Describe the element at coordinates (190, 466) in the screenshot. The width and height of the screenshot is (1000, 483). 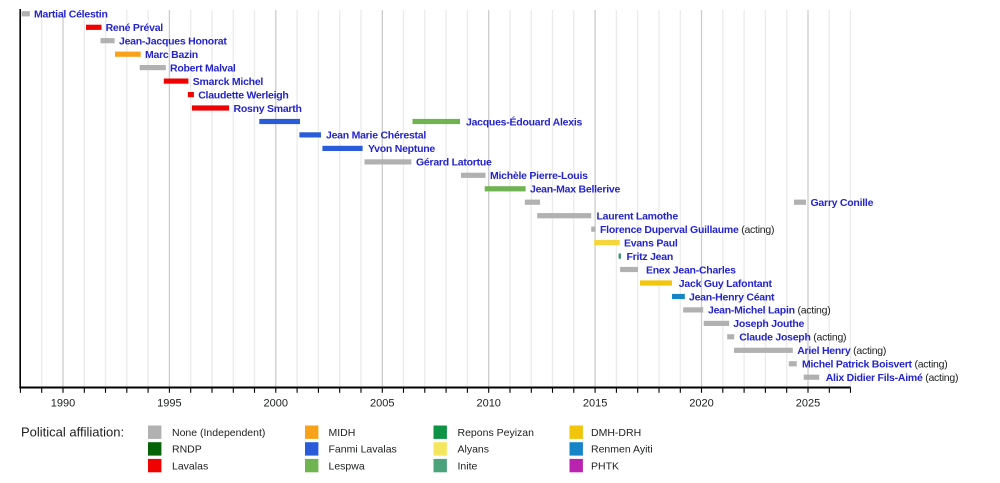
I see `svg-text: Lavalas` at that location.